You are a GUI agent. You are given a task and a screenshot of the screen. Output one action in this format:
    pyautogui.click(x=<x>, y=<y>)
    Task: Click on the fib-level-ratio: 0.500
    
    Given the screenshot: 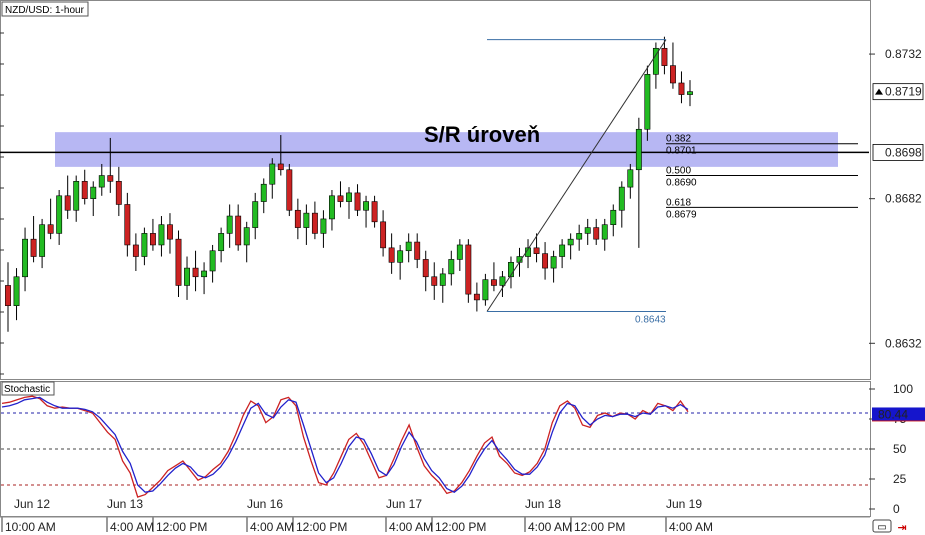 What is the action you would take?
    pyautogui.click(x=678, y=171)
    